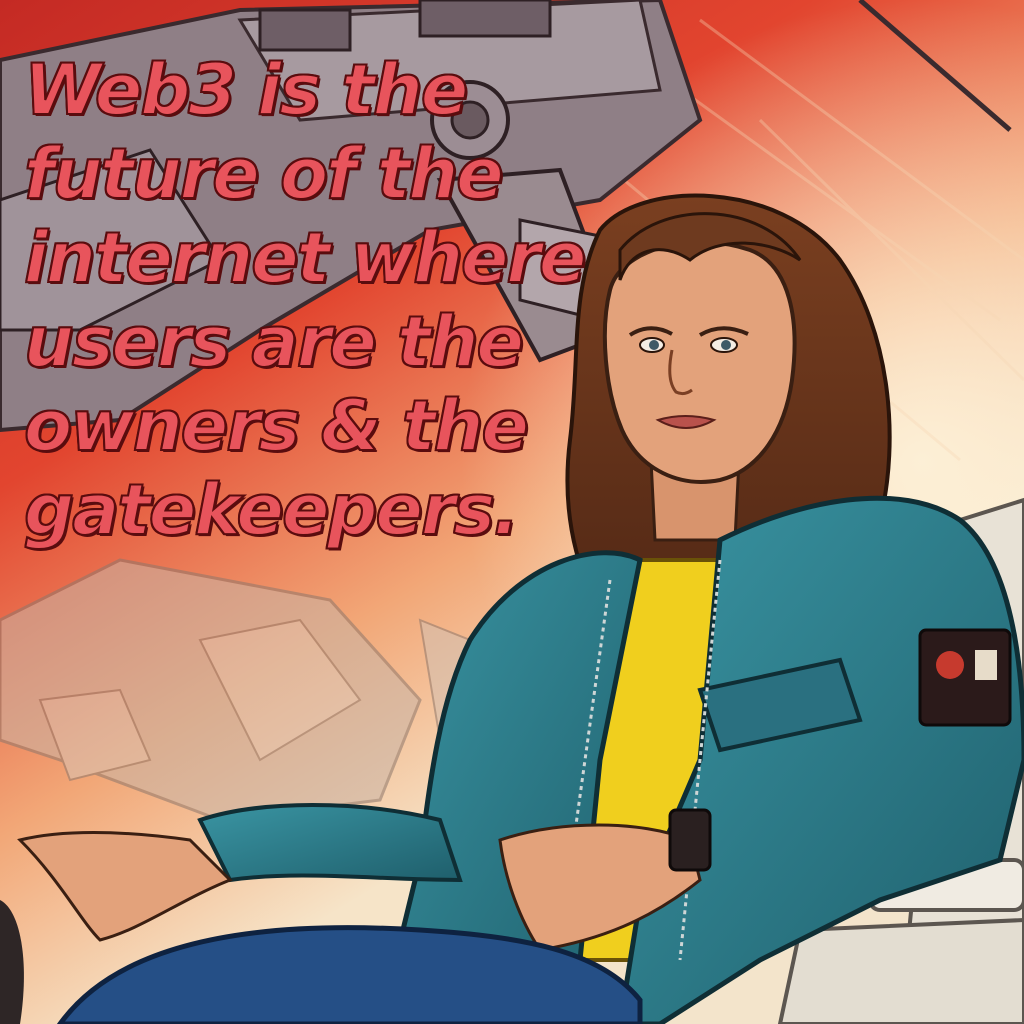 This screenshot has width=1024, height=1024. Describe the element at coordinates (246, 90) in the screenshot. I see `quote-line: Web3 is the` at that location.